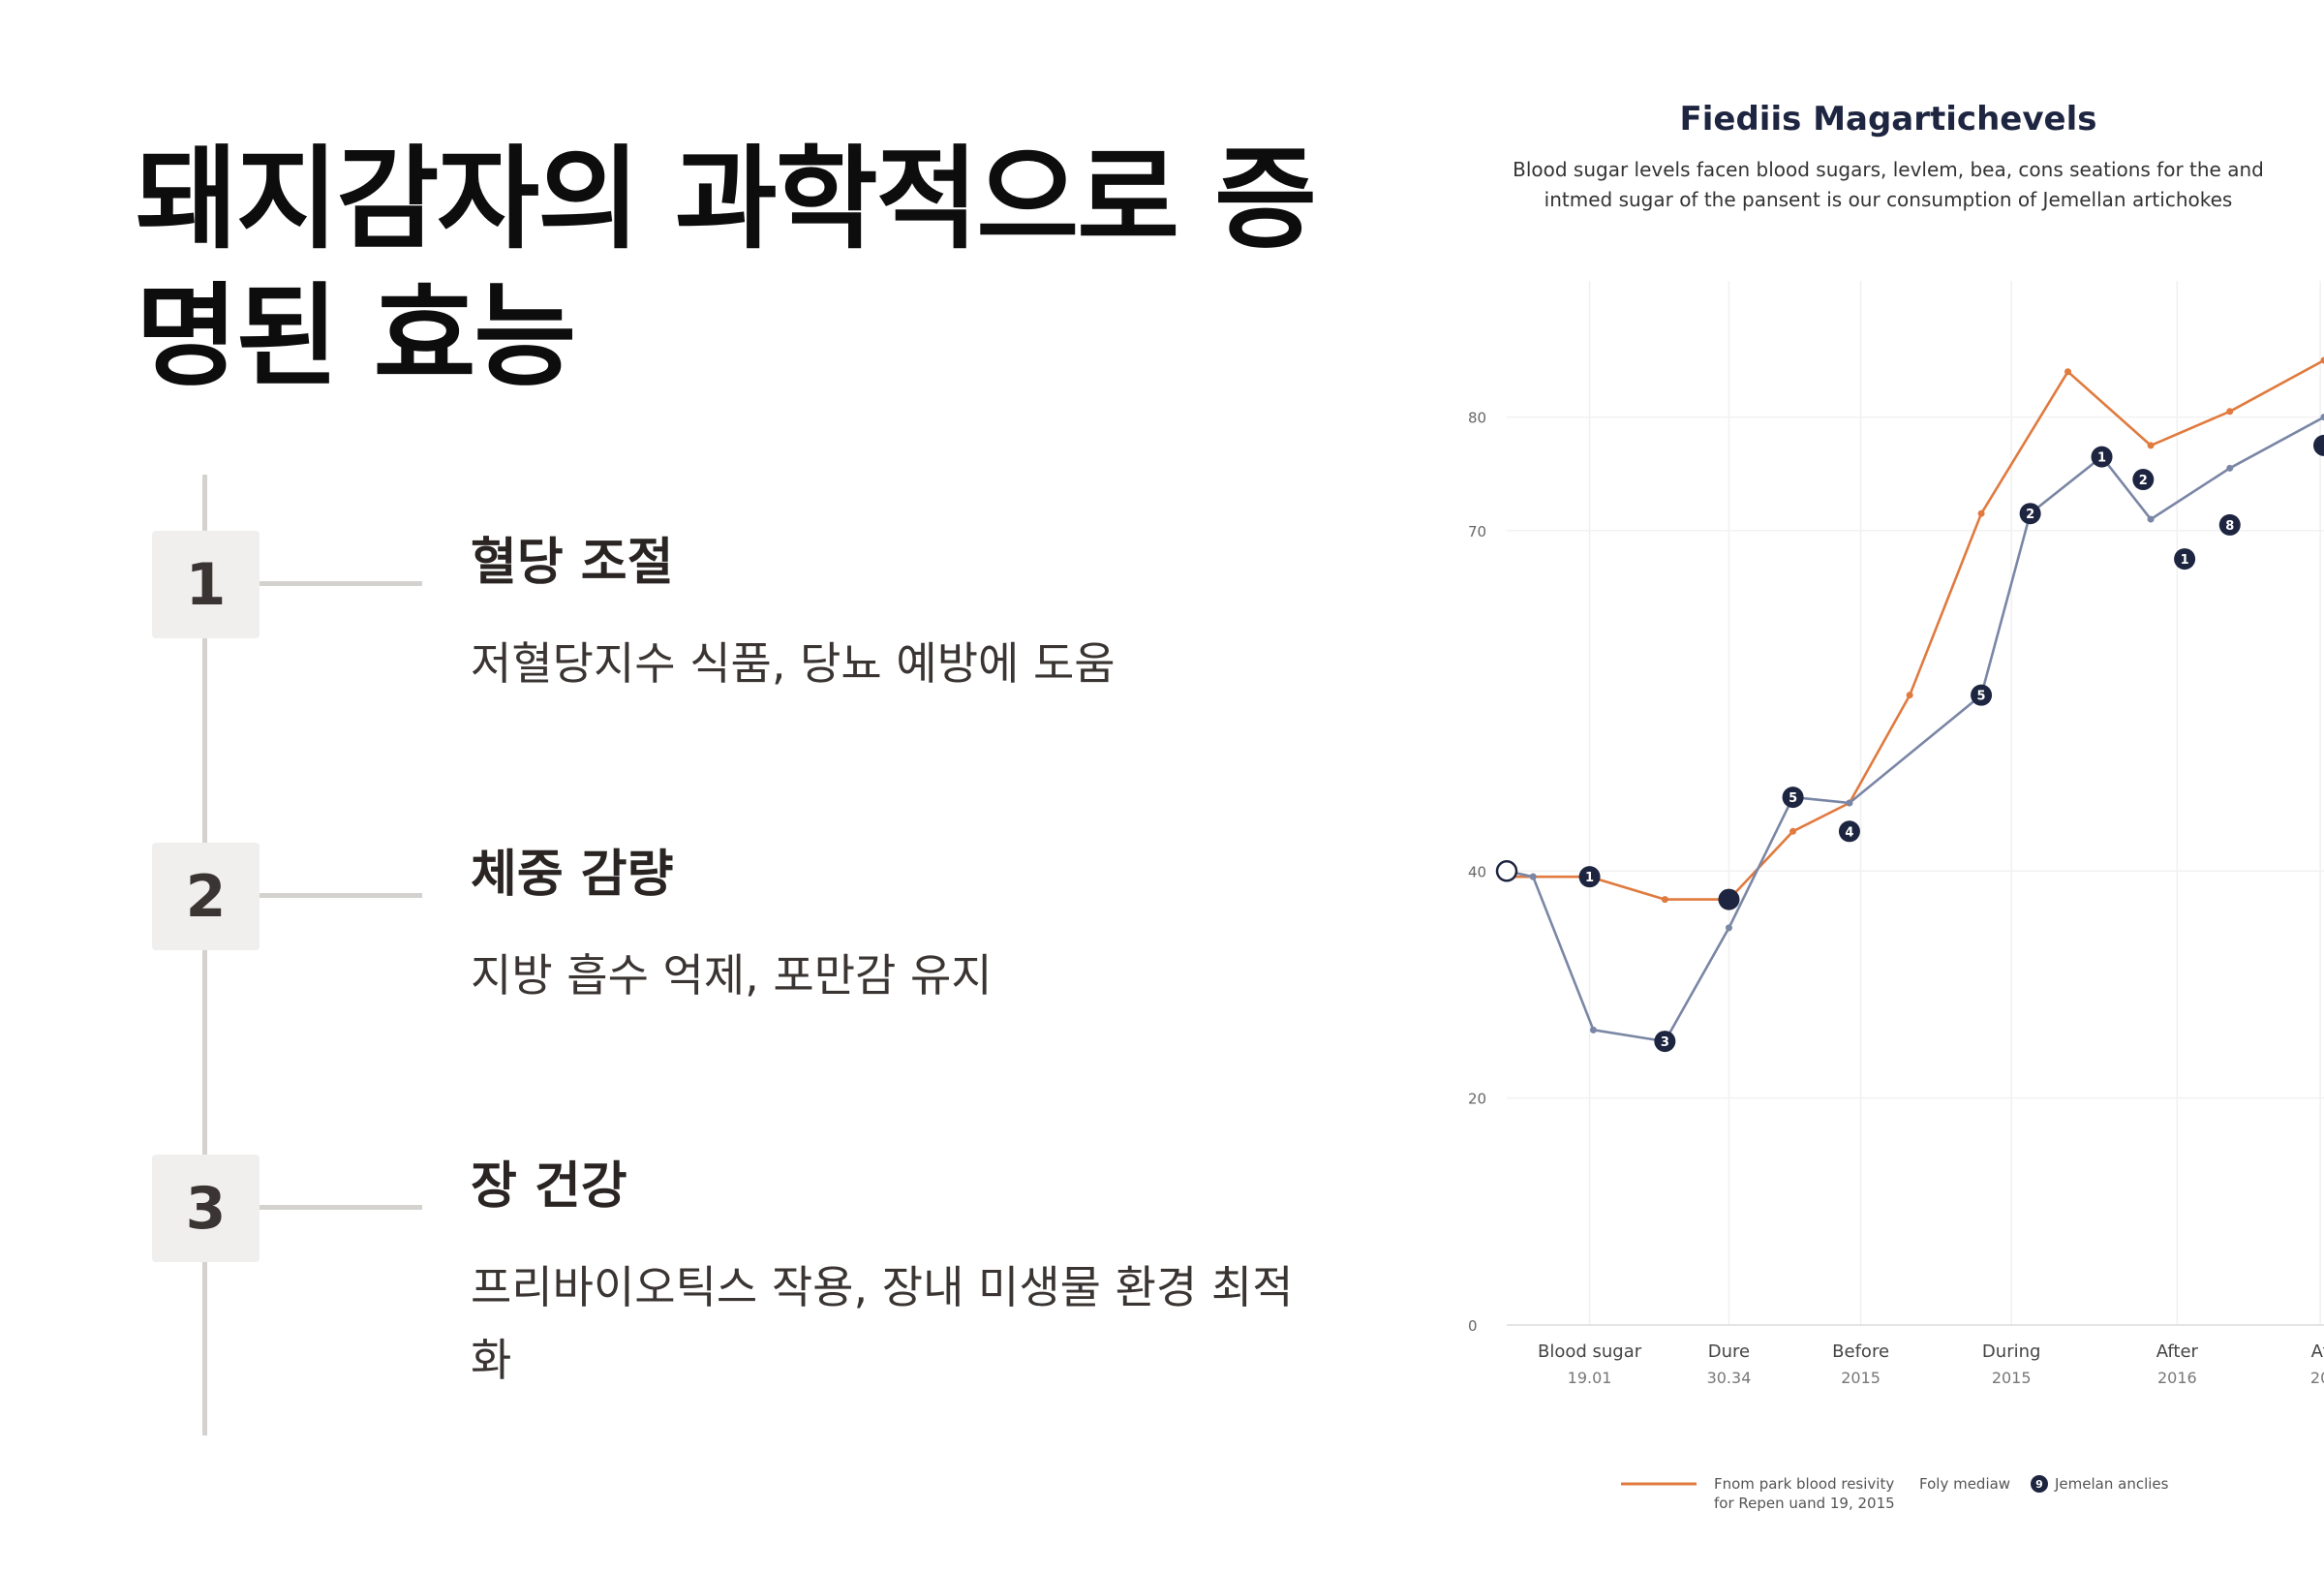 This screenshot has width=2324, height=1573. I want to click on open-marker, so click(1507, 871).